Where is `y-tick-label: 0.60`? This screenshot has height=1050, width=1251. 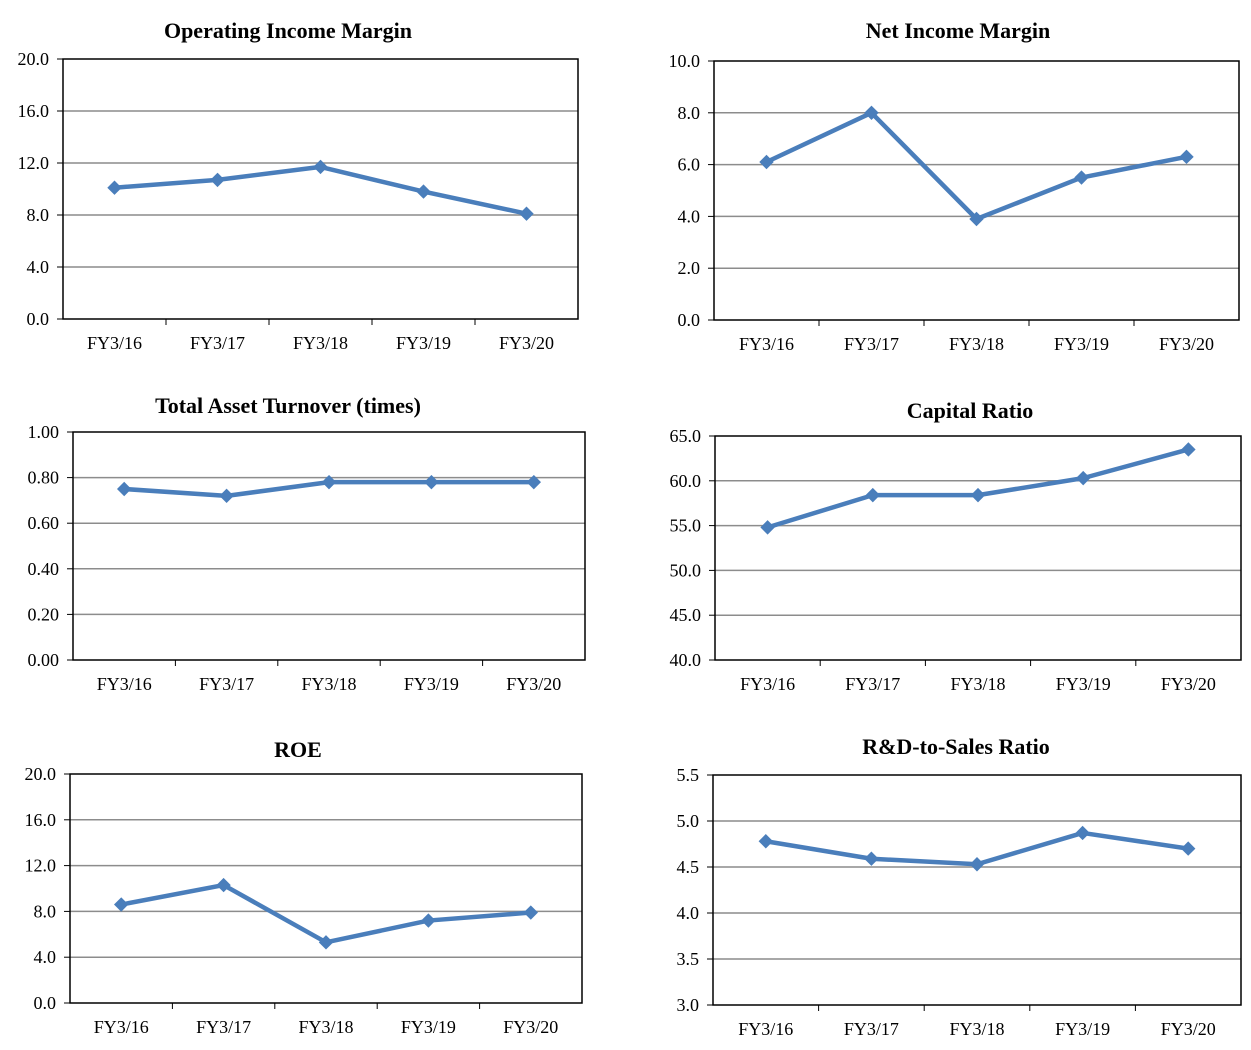
y-tick-label: 0.60 is located at coordinates (44, 523).